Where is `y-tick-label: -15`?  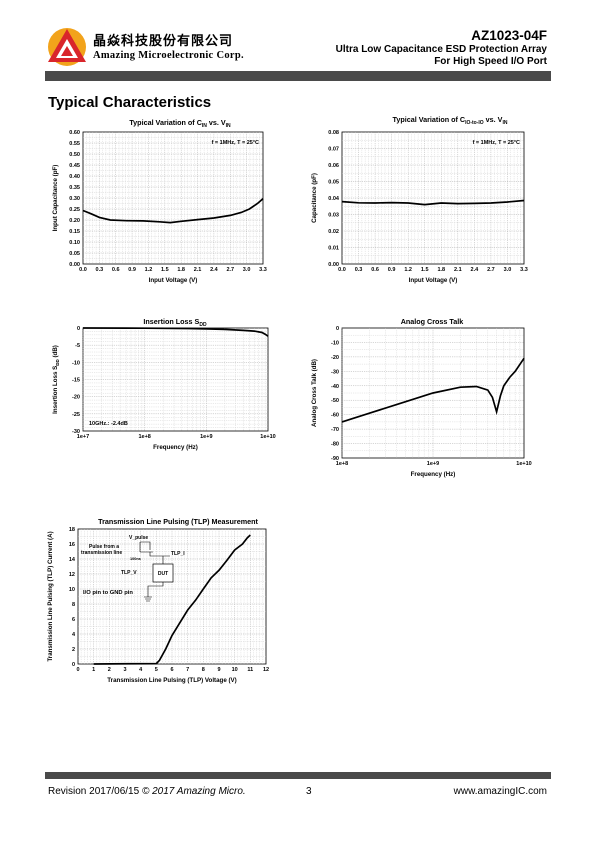
y-tick-label: -15 is located at coordinates (76, 381).